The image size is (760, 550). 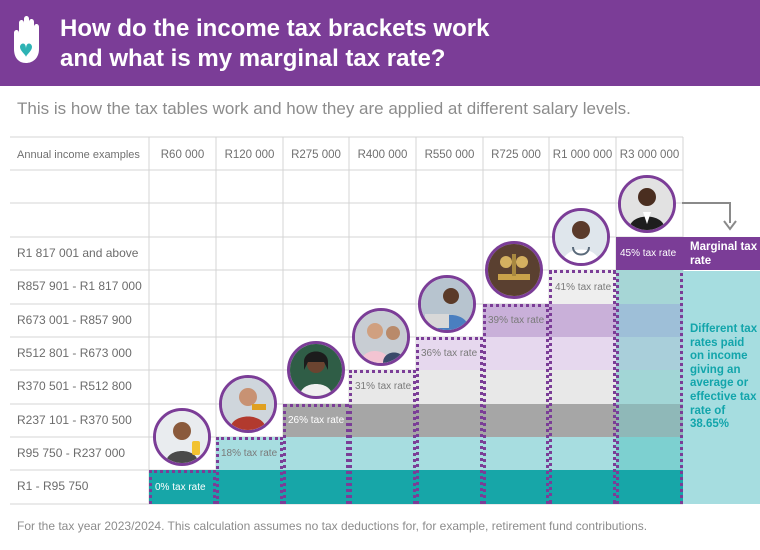 What do you see at coordinates (78, 253) in the screenshot?
I see `bracket-label: R1 817 001 and above` at bounding box center [78, 253].